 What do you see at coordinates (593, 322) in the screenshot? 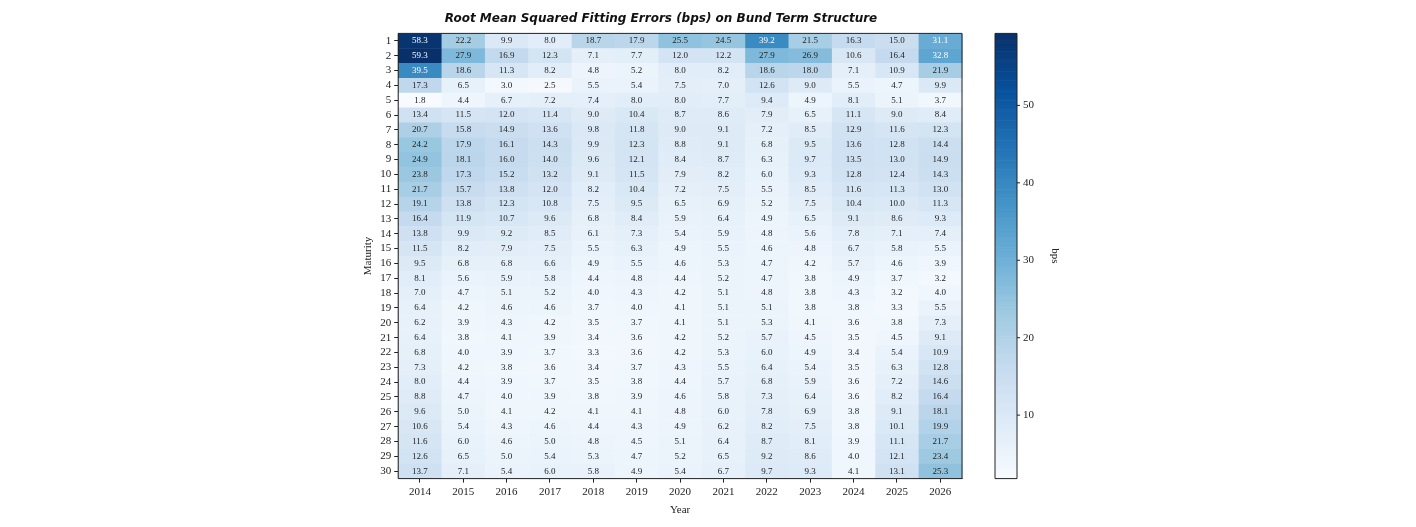
I see `data-label: 3.5` at bounding box center [593, 322].